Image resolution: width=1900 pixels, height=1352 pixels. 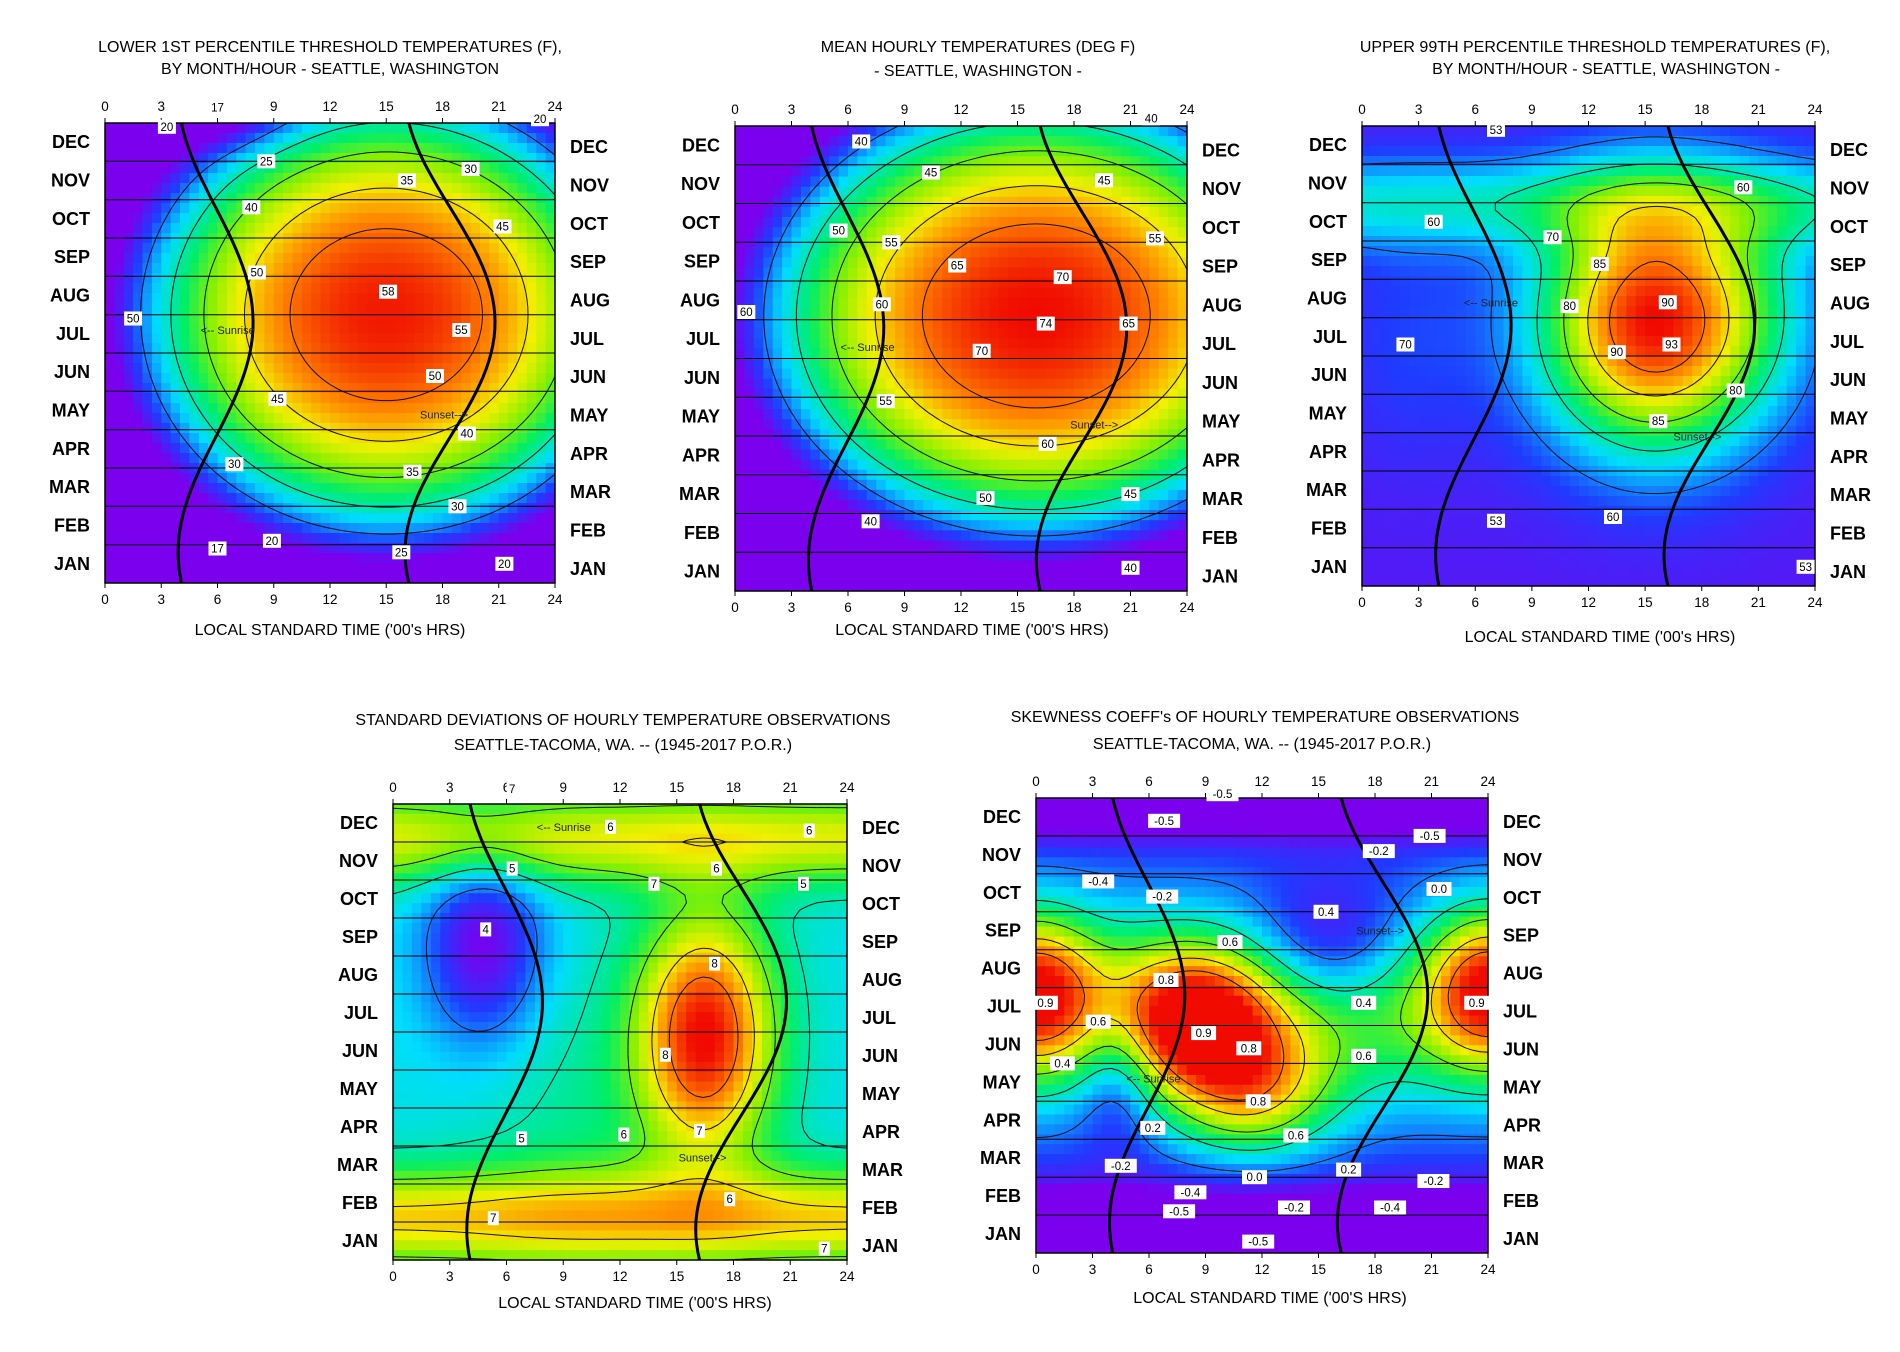 What do you see at coordinates (590, 492) in the screenshot?
I see `month-label-right: MAR` at bounding box center [590, 492].